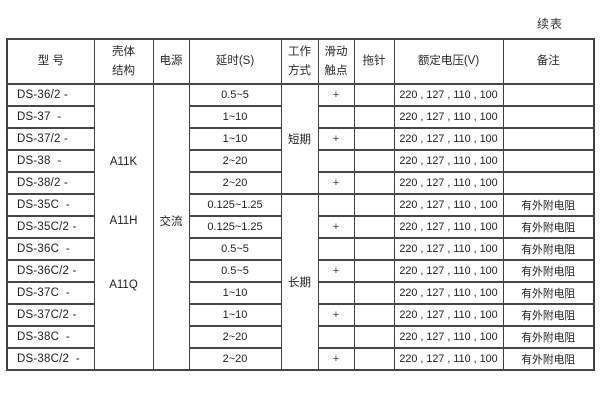 Image resolution: width=600 pixels, height=400 pixels. I want to click on model-cell: DS-38 -, so click(50, 161).